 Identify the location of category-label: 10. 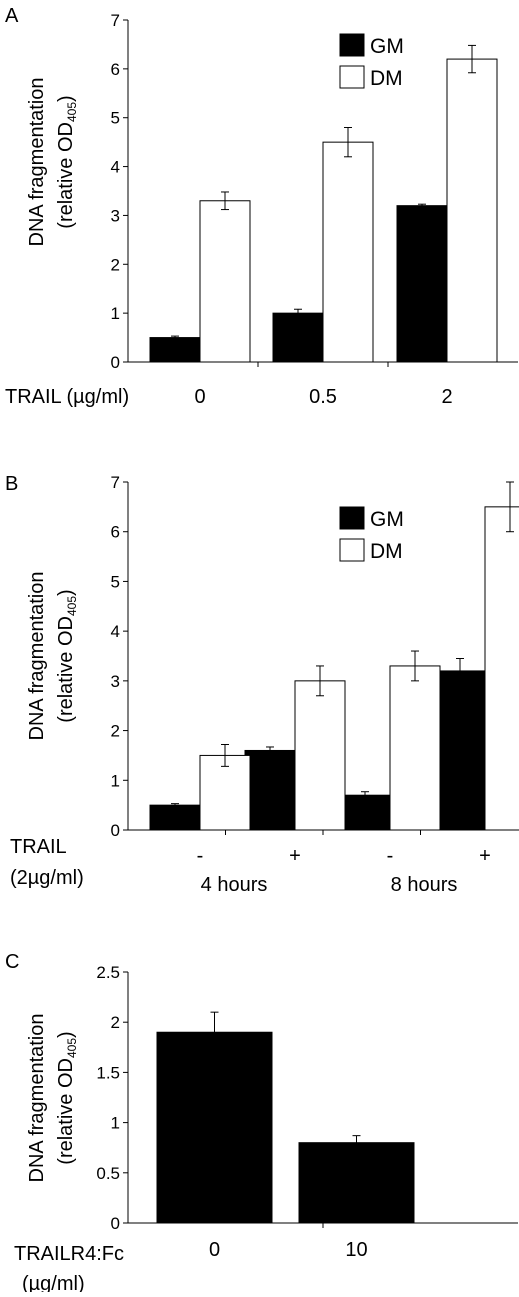
(356, 1250).